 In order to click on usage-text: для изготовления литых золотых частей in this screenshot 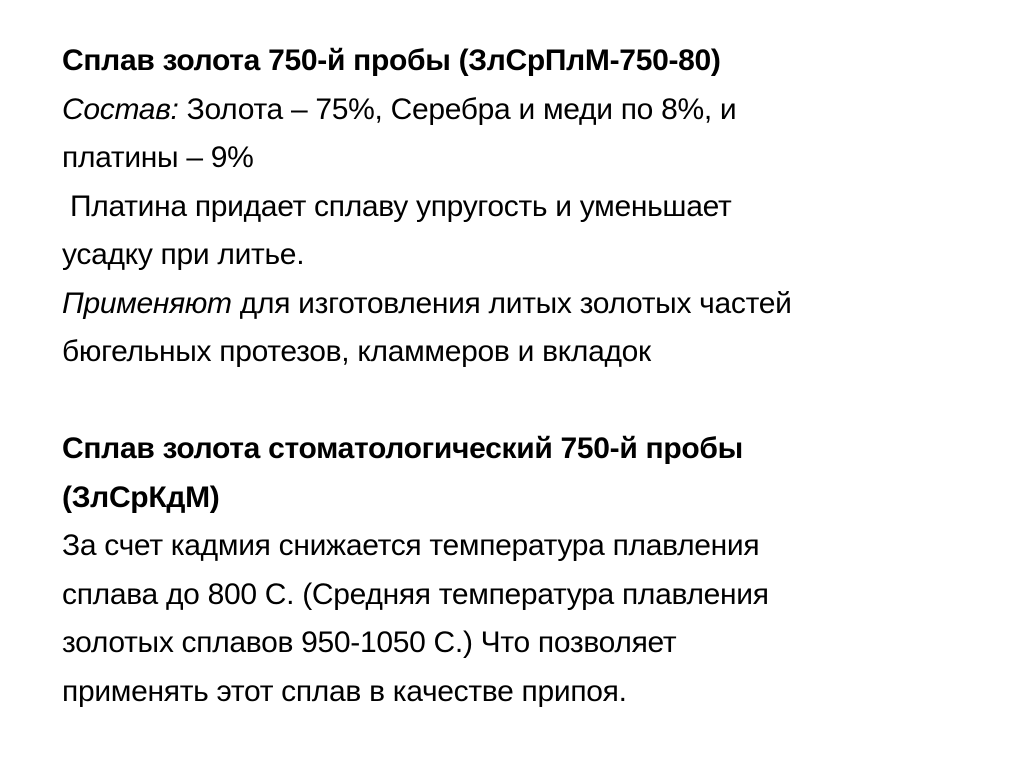, I will do `click(511, 303)`.